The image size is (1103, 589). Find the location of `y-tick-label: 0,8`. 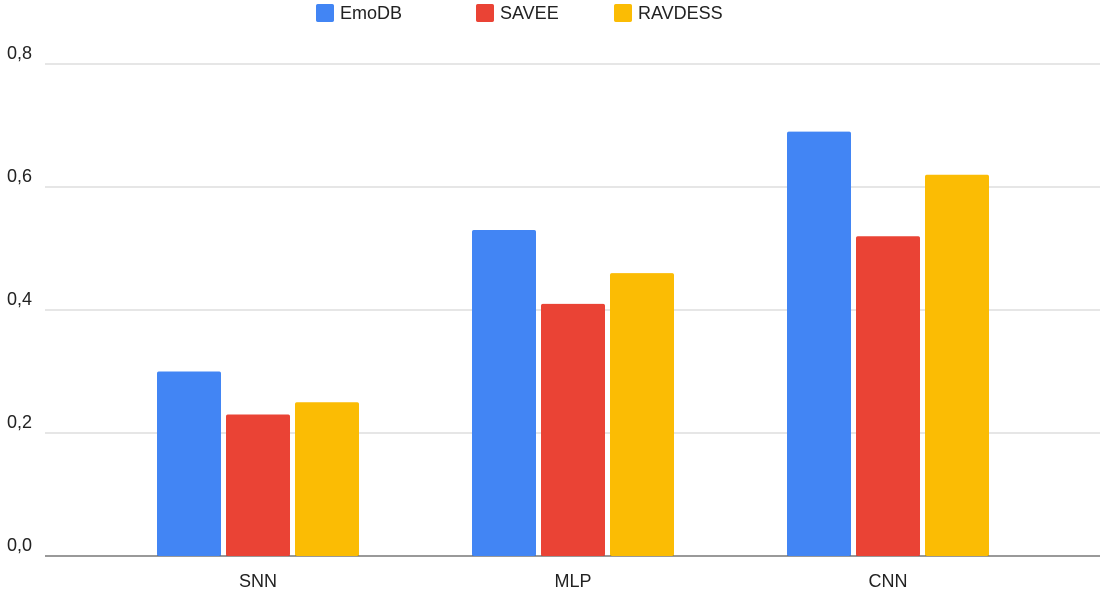

y-tick-label: 0,8 is located at coordinates (19, 53).